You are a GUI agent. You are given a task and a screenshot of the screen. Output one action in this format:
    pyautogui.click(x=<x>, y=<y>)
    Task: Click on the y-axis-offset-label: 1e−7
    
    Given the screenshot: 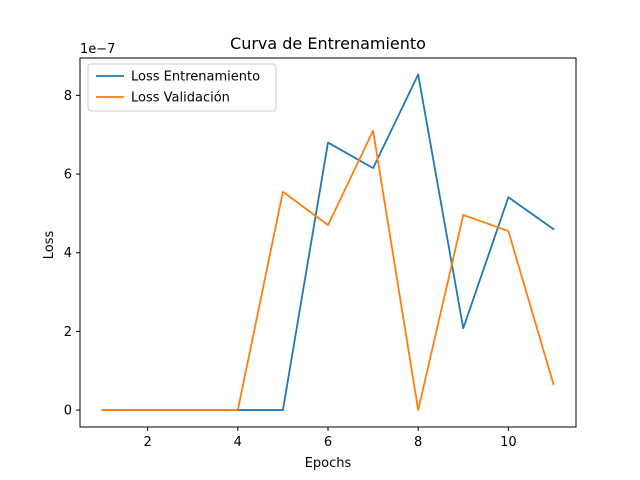 What is the action you would take?
    pyautogui.click(x=97, y=49)
    